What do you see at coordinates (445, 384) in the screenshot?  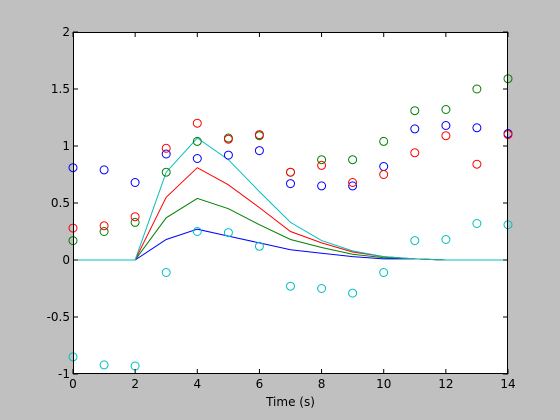 I see `x-tick-label: 12` at bounding box center [445, 384].